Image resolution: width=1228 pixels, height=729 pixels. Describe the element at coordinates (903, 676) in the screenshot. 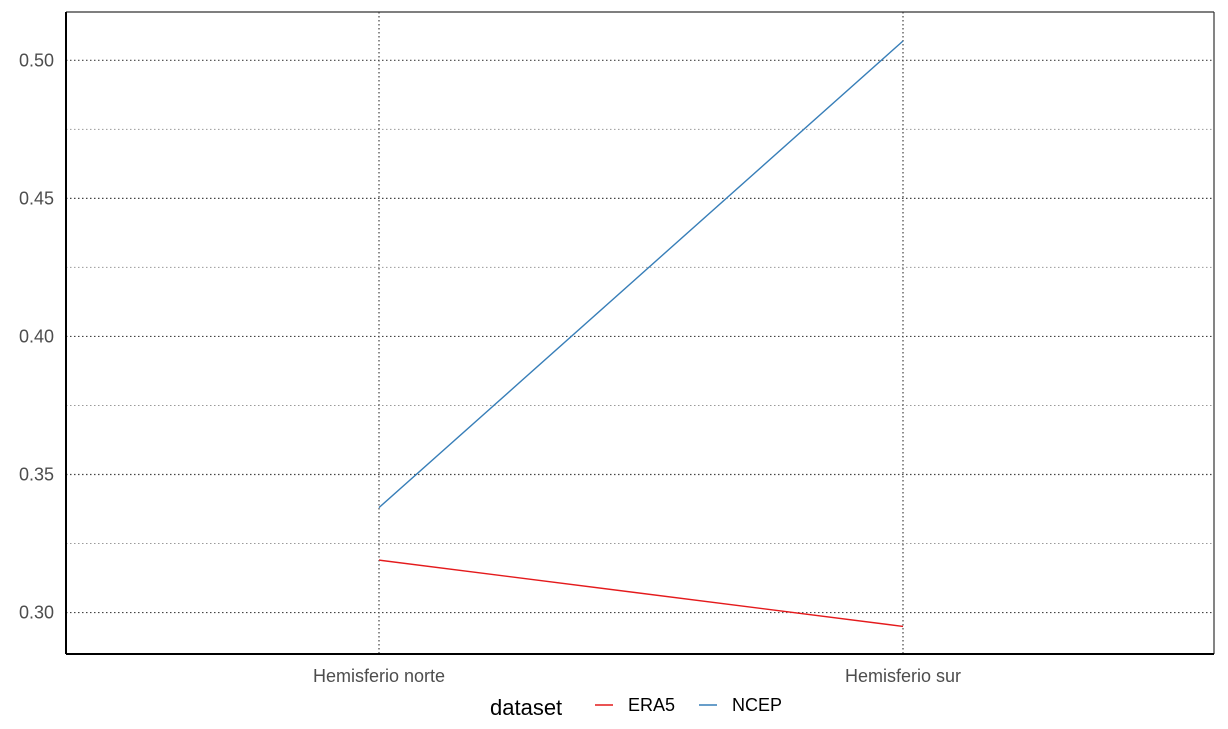

I see `x-tick-label: Hemisferio sur` at that location.